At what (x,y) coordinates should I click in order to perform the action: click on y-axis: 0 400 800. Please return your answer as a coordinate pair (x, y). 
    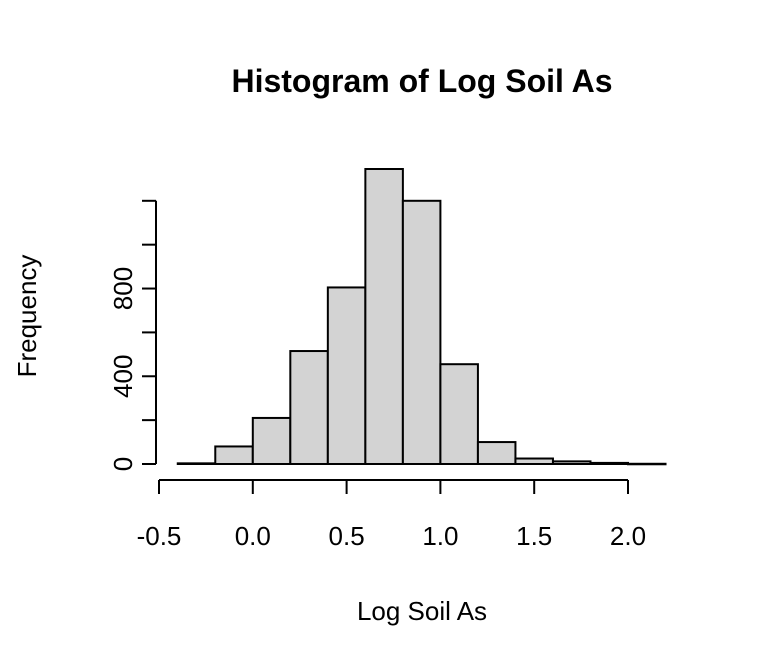
    Looking at the image, I should click on (132, 335).